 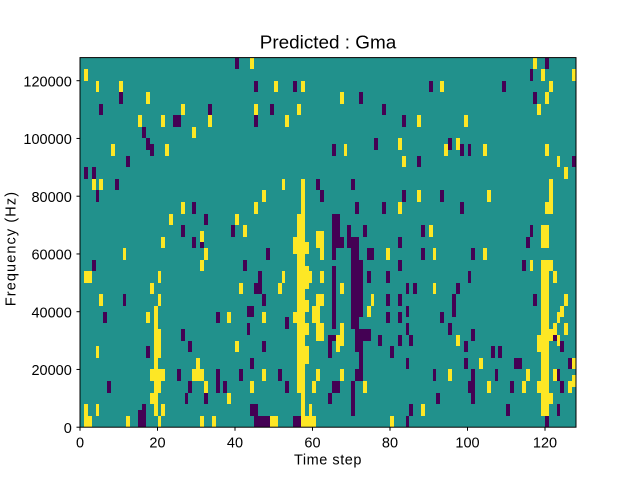 What do you see at coordinates (235, 444) in the screenshot?
I see `svg-text: 40` at bounding box center [235, 444].